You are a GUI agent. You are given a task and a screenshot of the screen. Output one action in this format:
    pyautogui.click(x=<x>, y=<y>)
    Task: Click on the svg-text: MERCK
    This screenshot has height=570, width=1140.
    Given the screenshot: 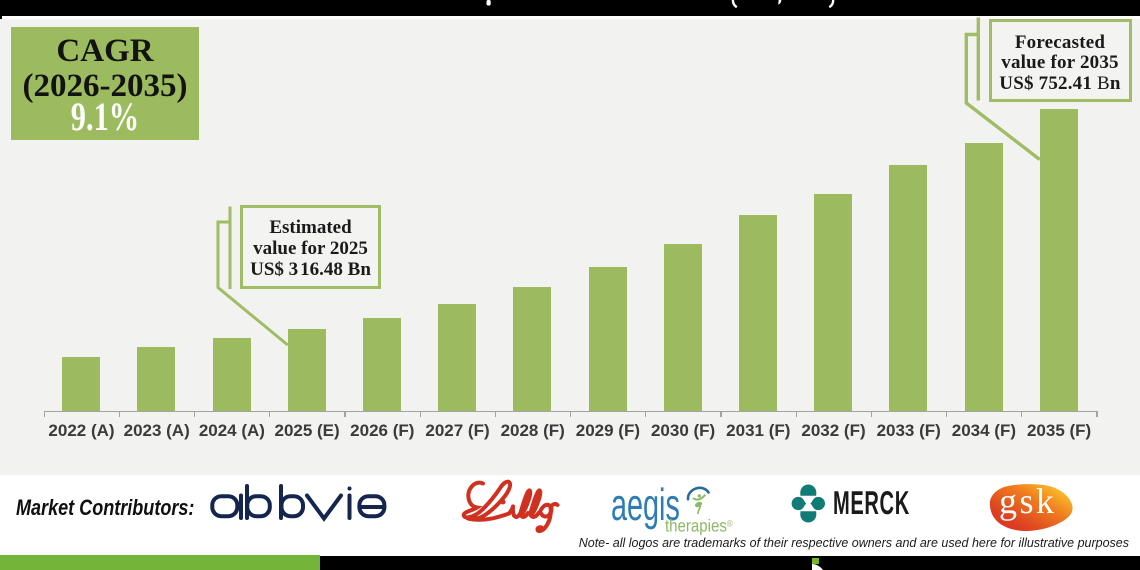 What is the action you would take?
    pyautogui.click(x=871, y=502)
    